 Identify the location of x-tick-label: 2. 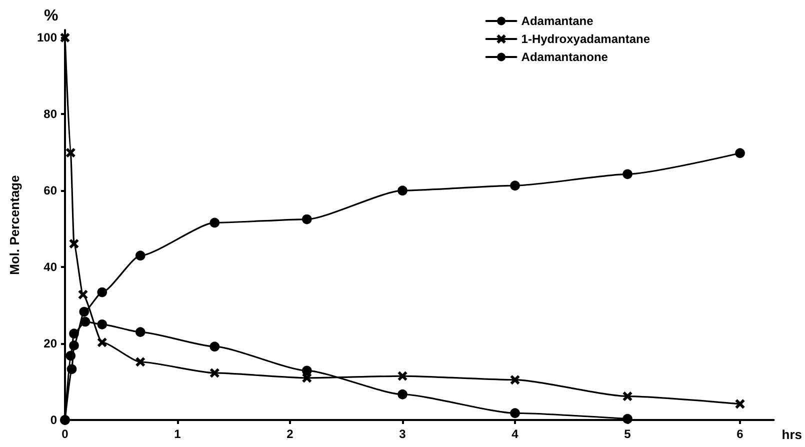
(290, 434).